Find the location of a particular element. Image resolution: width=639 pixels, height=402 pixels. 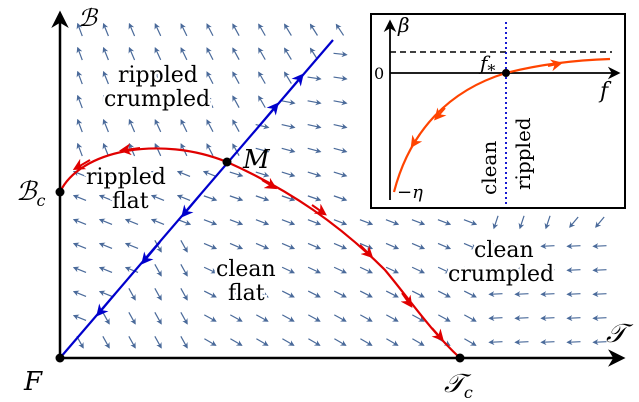

fixed-point-M is located at coordinates (227, 162).